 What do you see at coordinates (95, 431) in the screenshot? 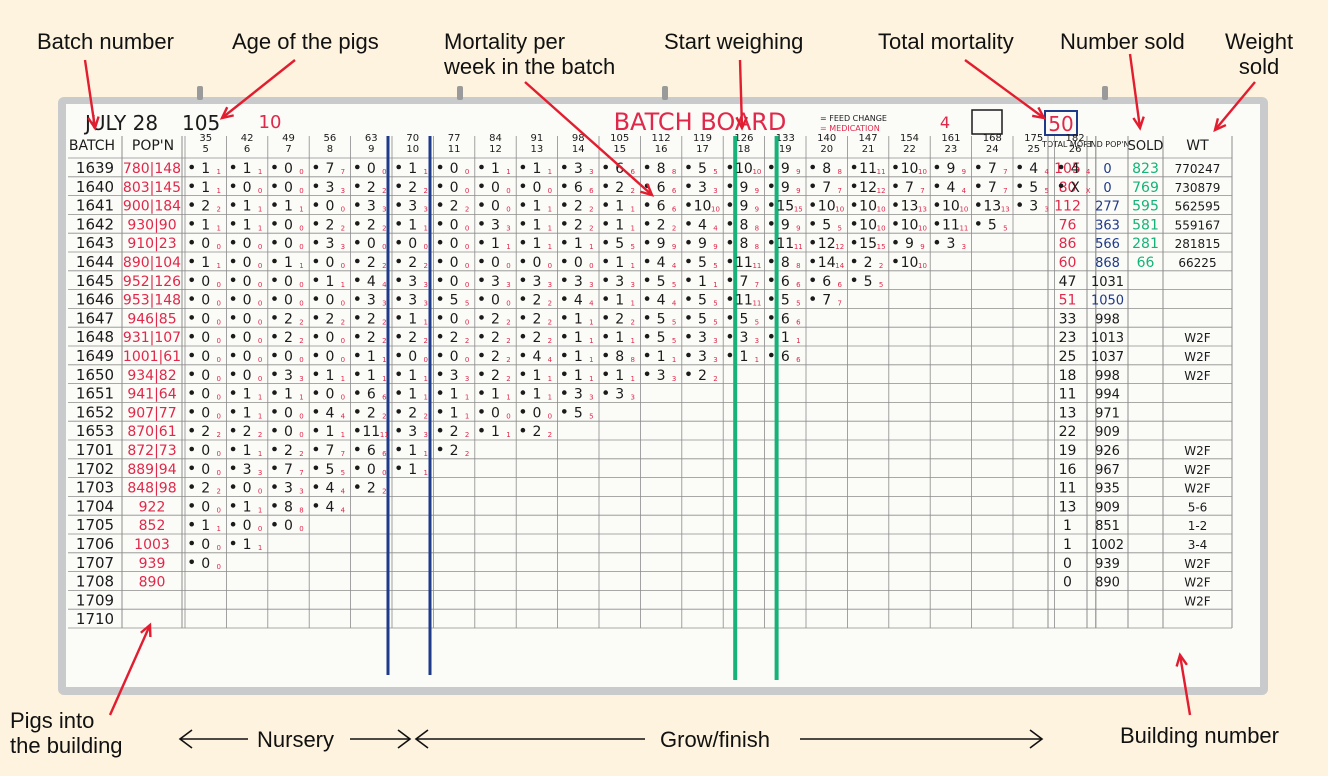
I see `batch-number: 1653` at bounding box center [95, 431].